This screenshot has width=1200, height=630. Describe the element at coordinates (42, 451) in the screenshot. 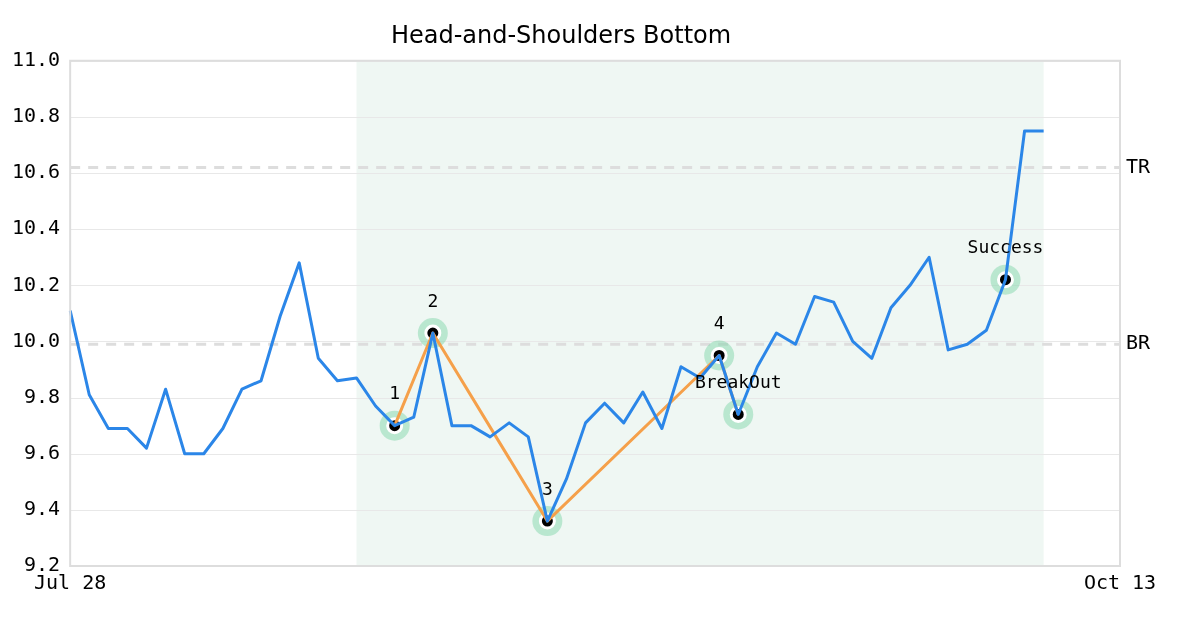

I see `y-tick-label: 9.6` at that location.